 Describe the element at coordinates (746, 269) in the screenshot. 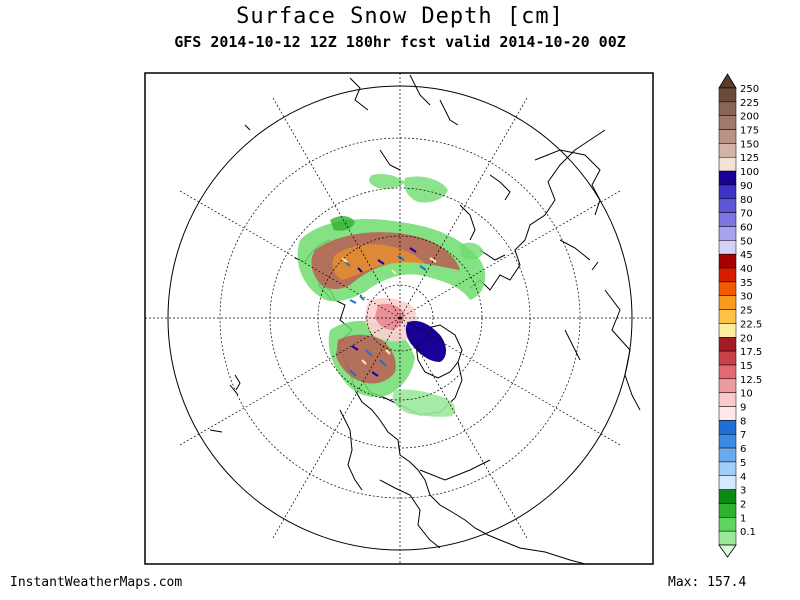

I see `legend-label: 40` at that location.